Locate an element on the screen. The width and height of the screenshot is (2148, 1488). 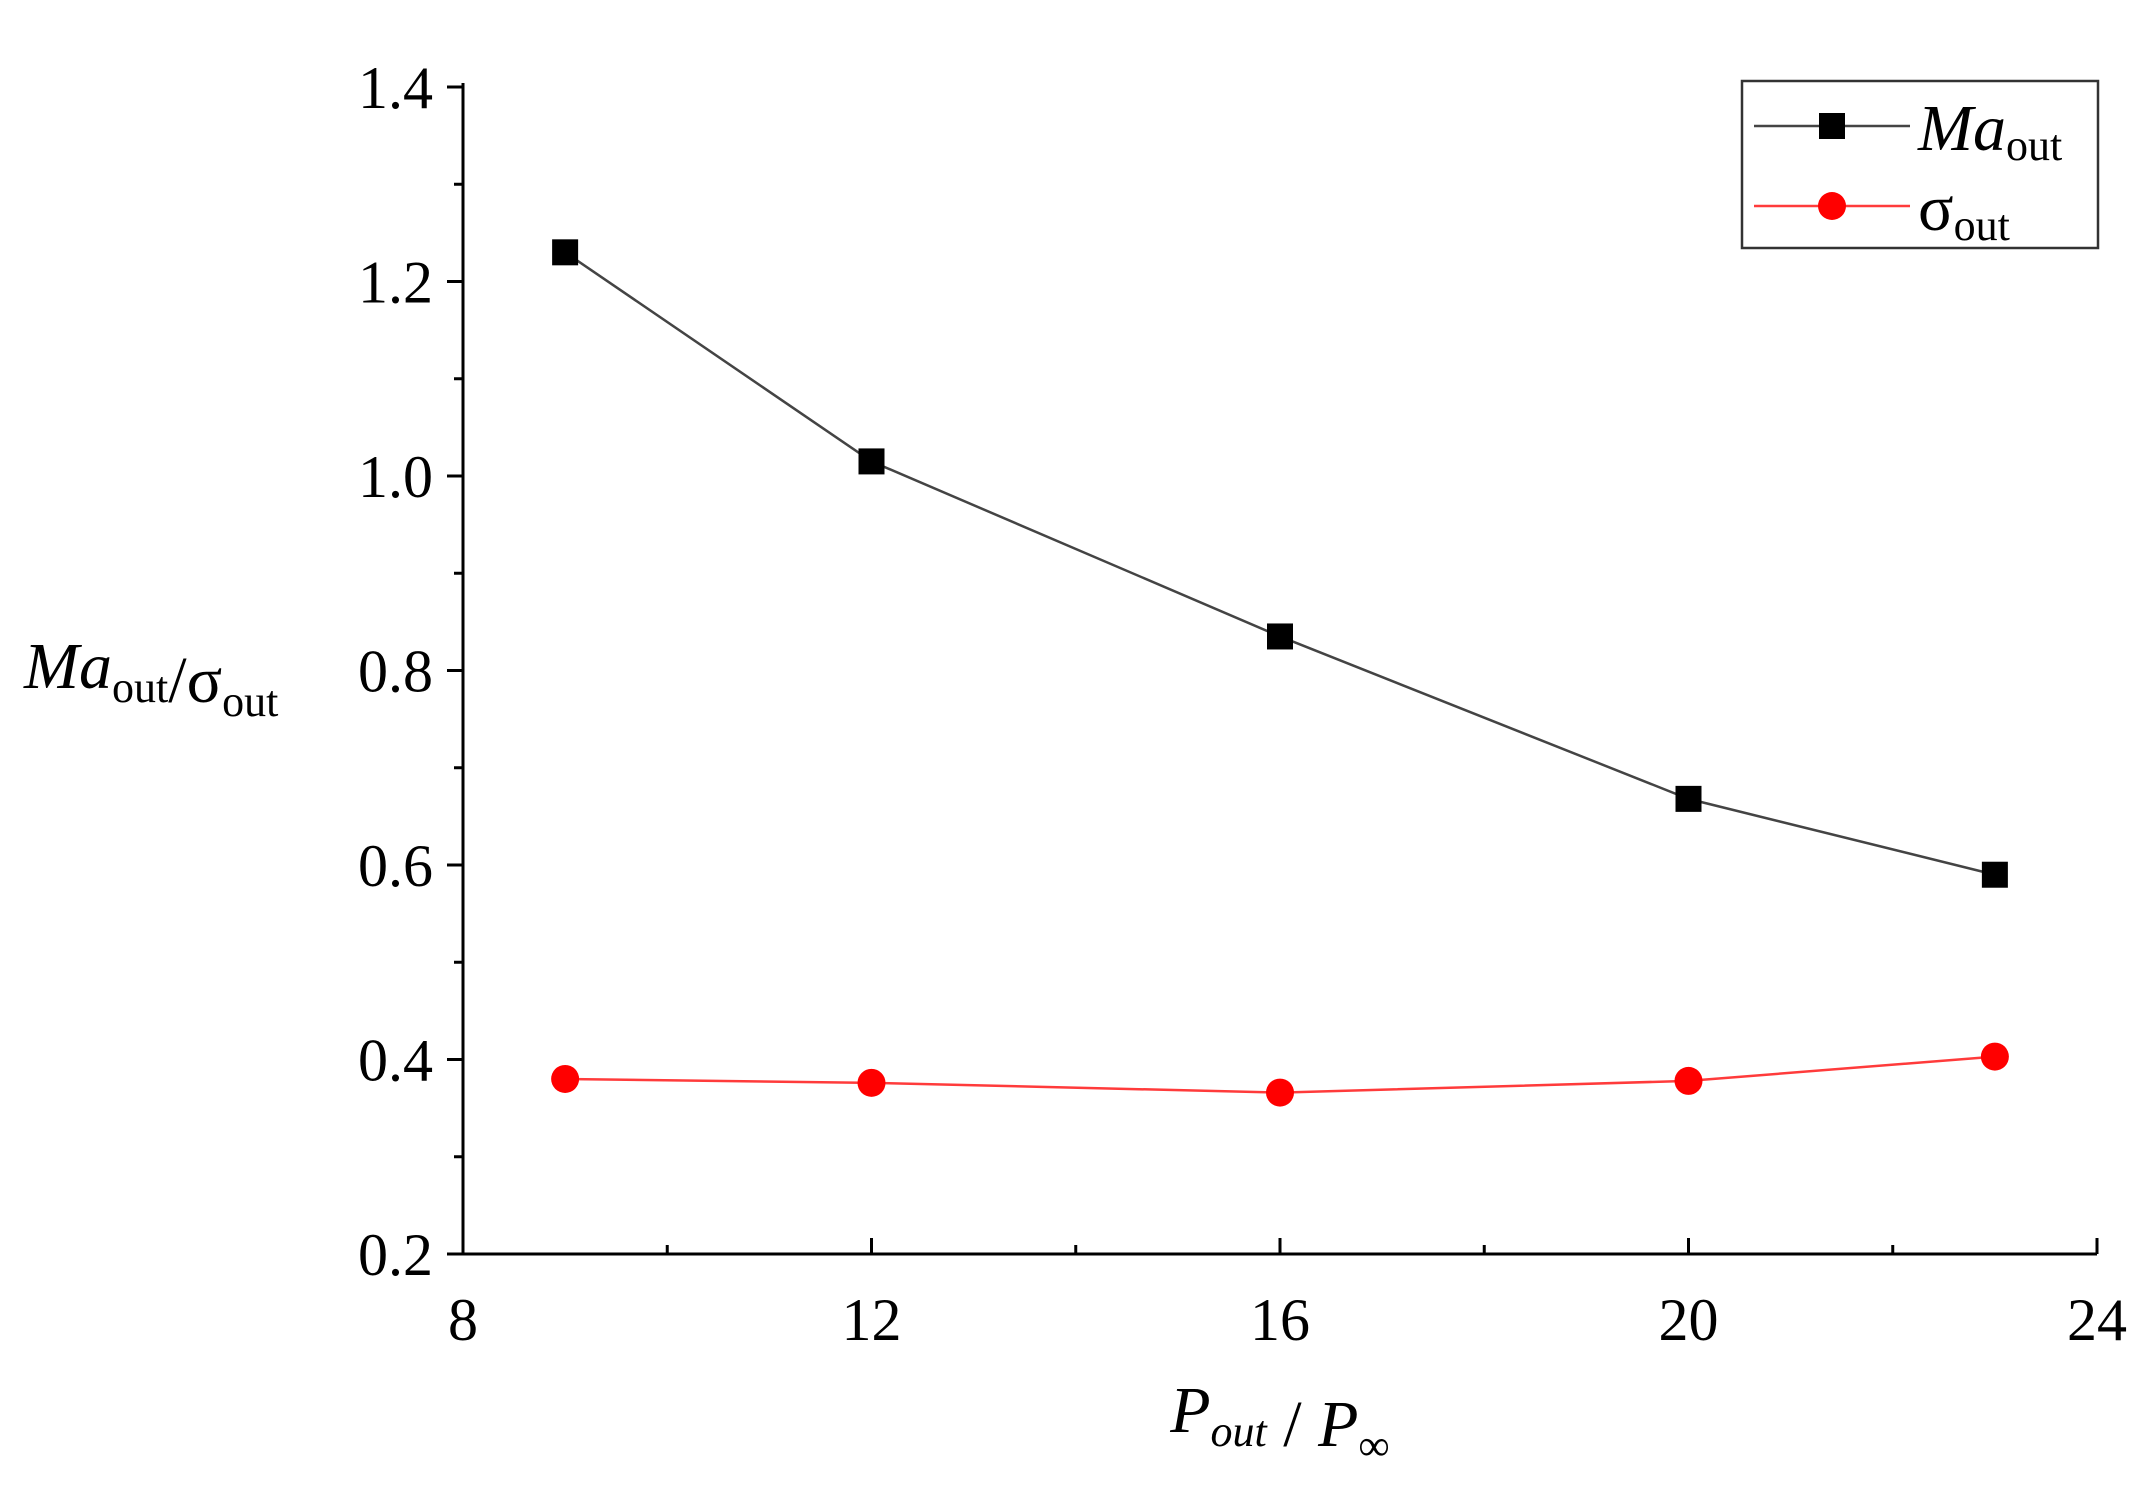
x-tick-label: 16 is located at coordinates (1280, 1320).